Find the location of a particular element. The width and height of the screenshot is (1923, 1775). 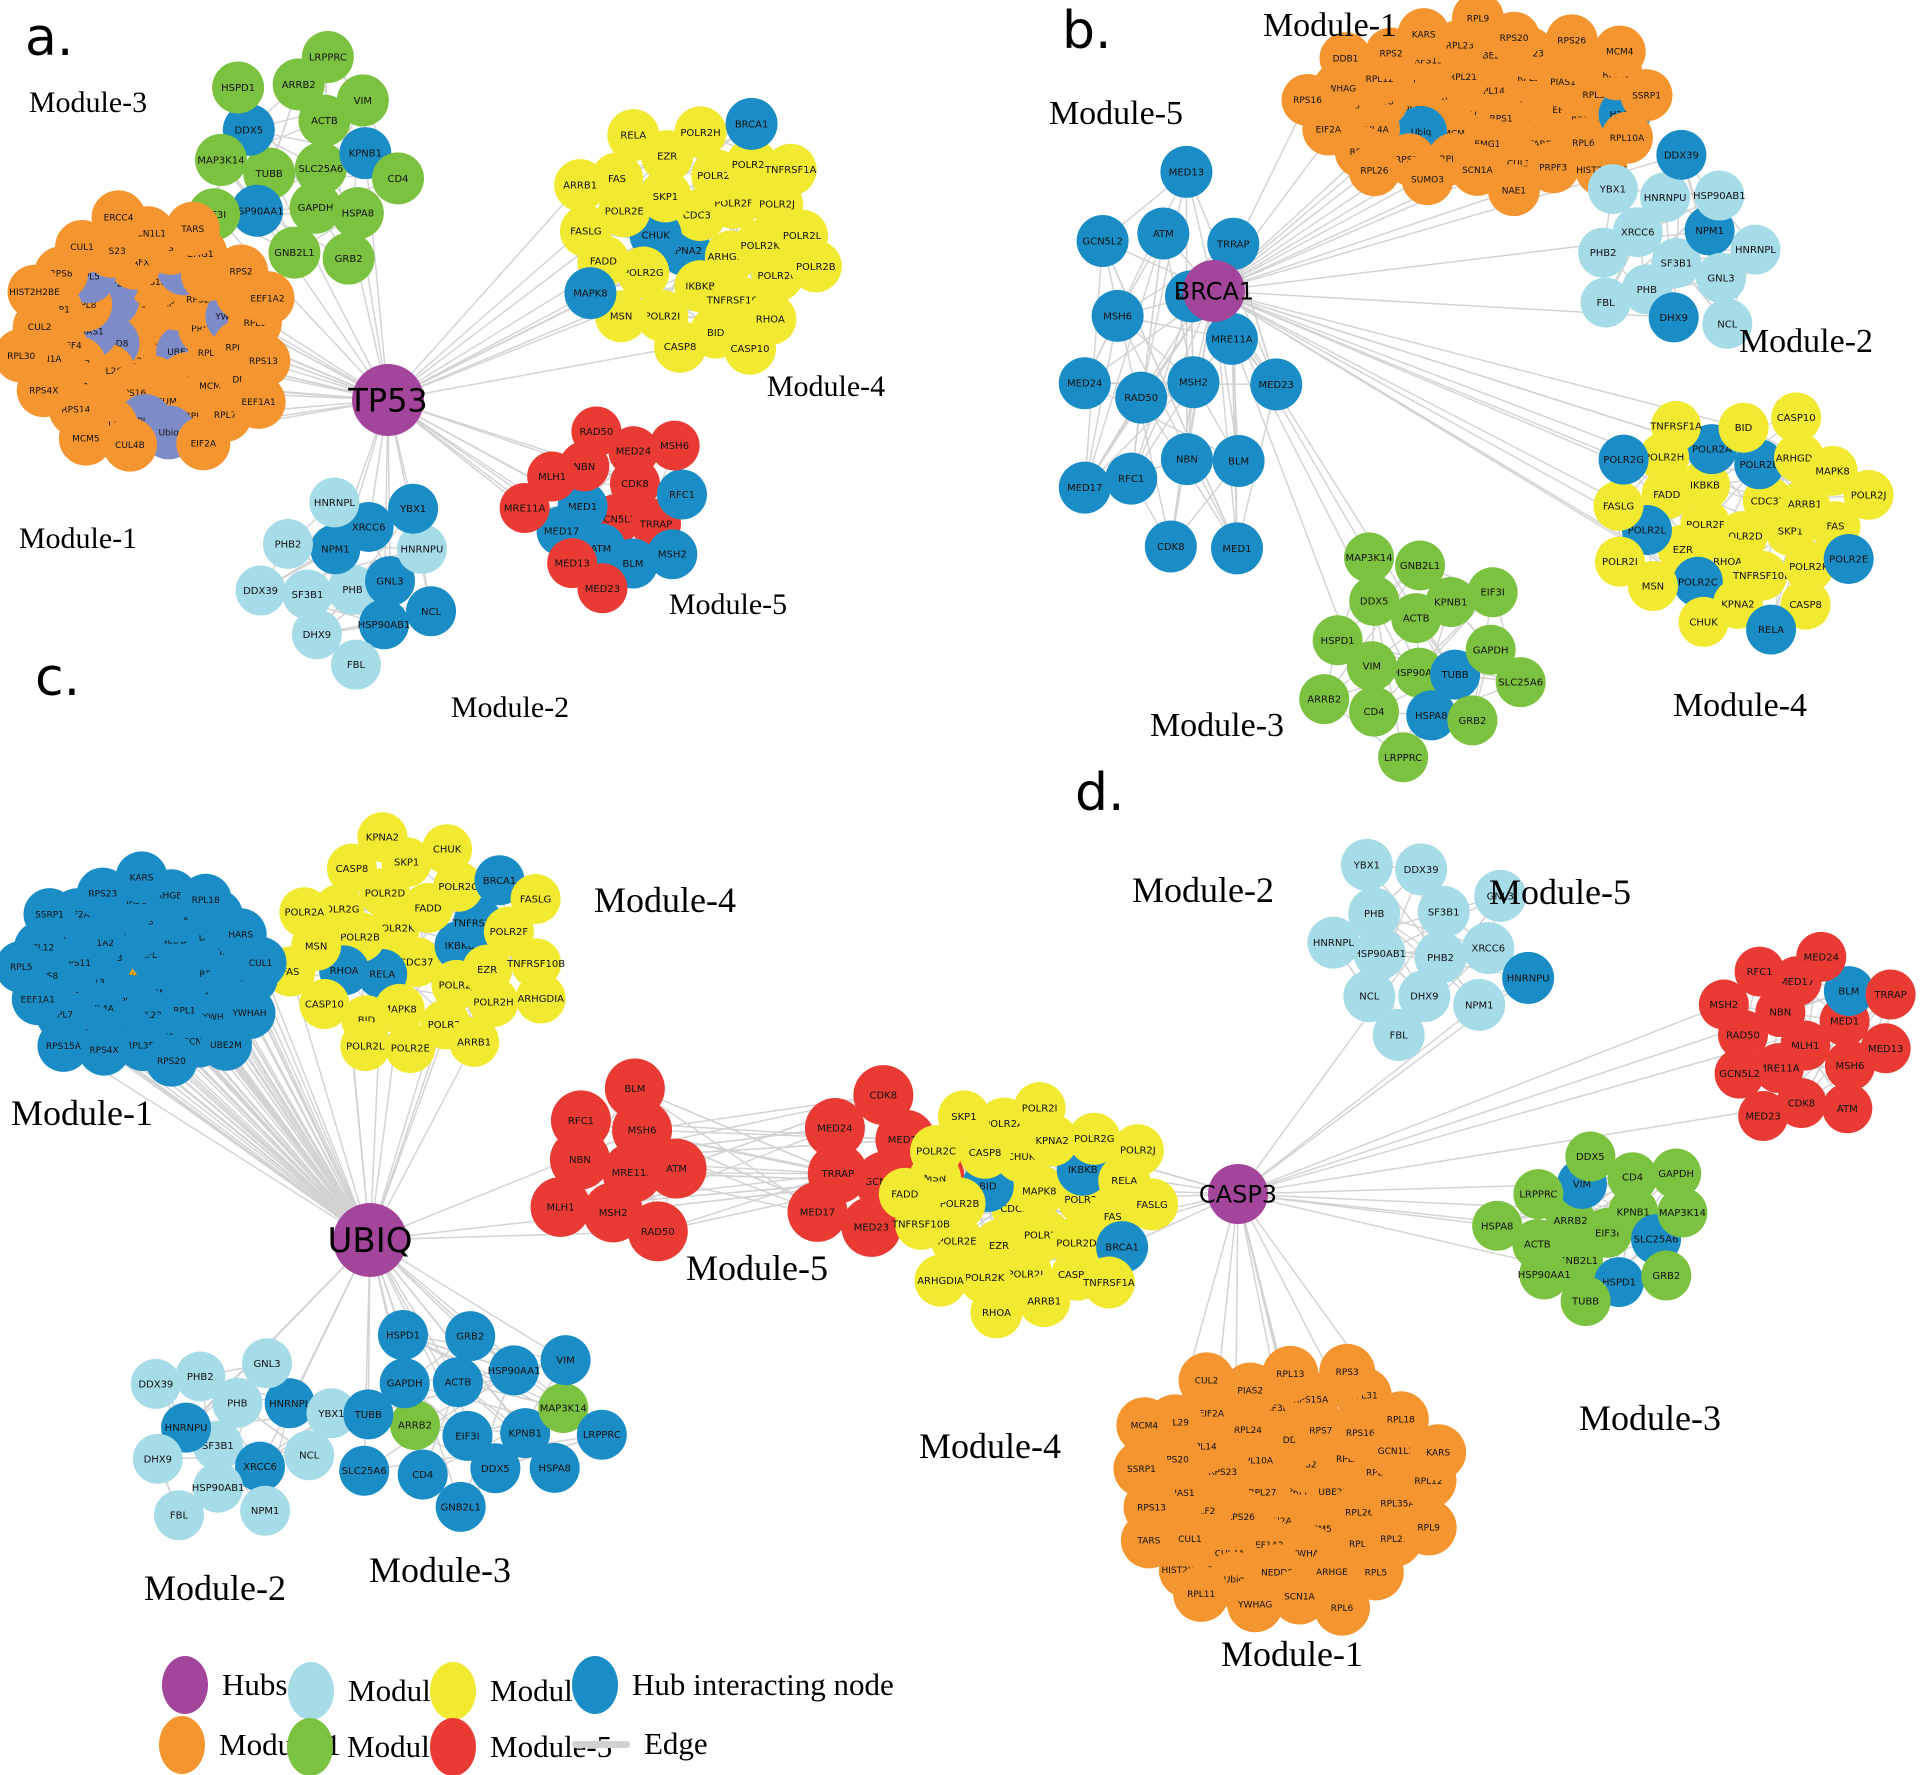

node-label: MRE11A is located at coordinates (1232, 339).